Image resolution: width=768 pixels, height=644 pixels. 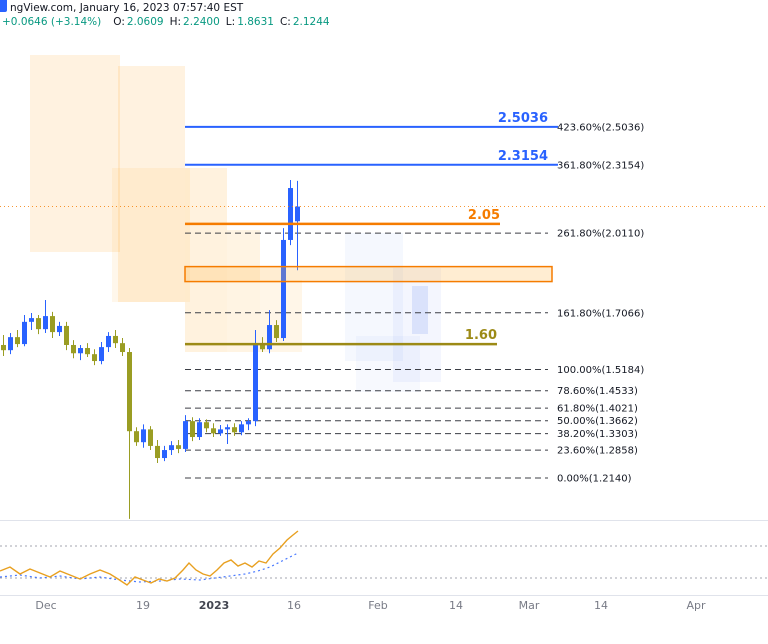 I want to click on horizontal-line-label: 2.3154, so click(x=523, y=156).